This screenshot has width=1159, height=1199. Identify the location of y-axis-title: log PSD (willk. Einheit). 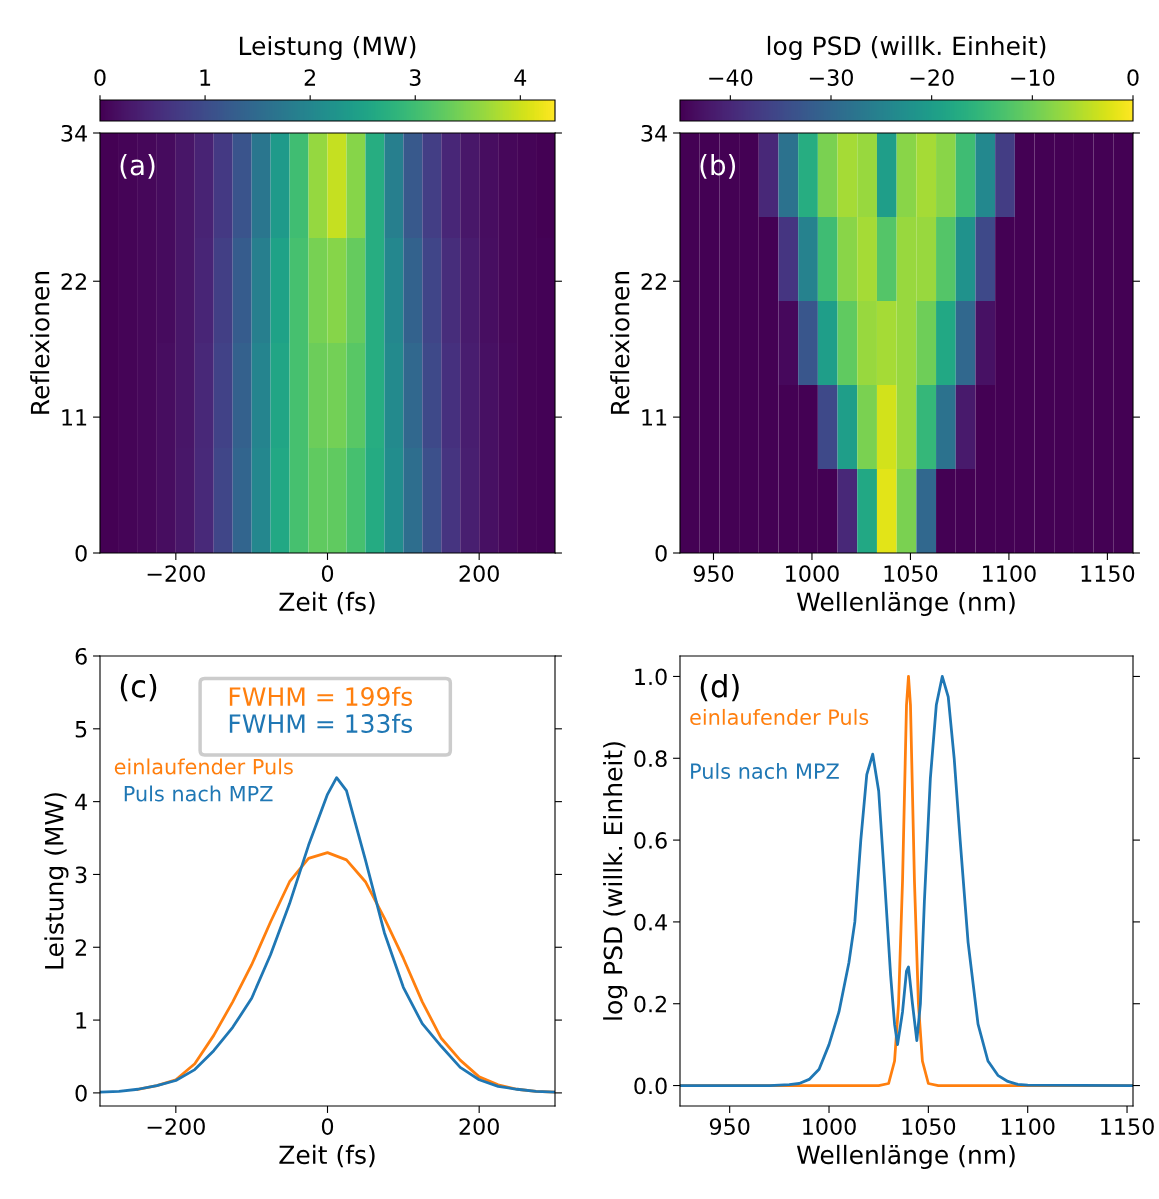
(615, 881).